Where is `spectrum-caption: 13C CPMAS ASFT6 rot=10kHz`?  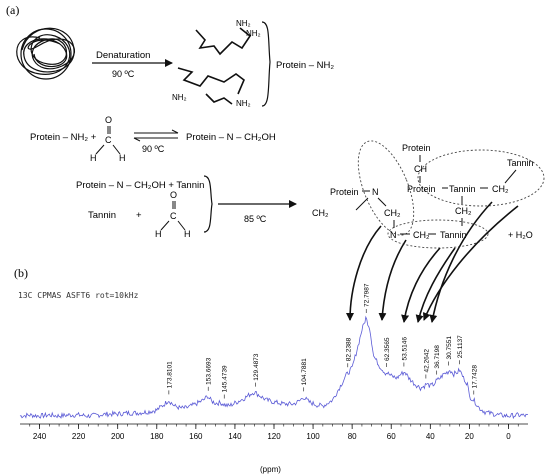 spectrum-caption: 13C CPMAS ASFT6 rot=10kHz is located at coordinates (78, 295).